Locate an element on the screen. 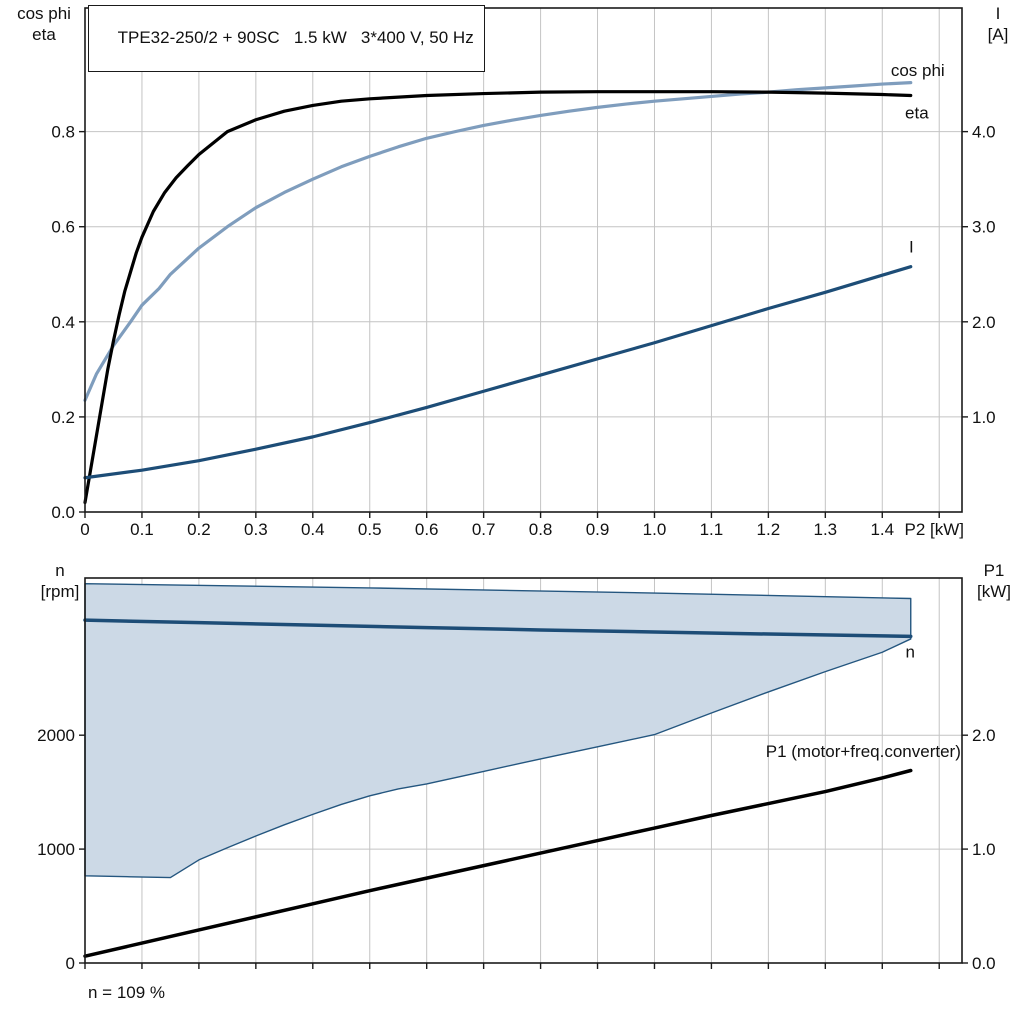  y-left-tick-label: 0.2 is located at coordinates (63, 417).